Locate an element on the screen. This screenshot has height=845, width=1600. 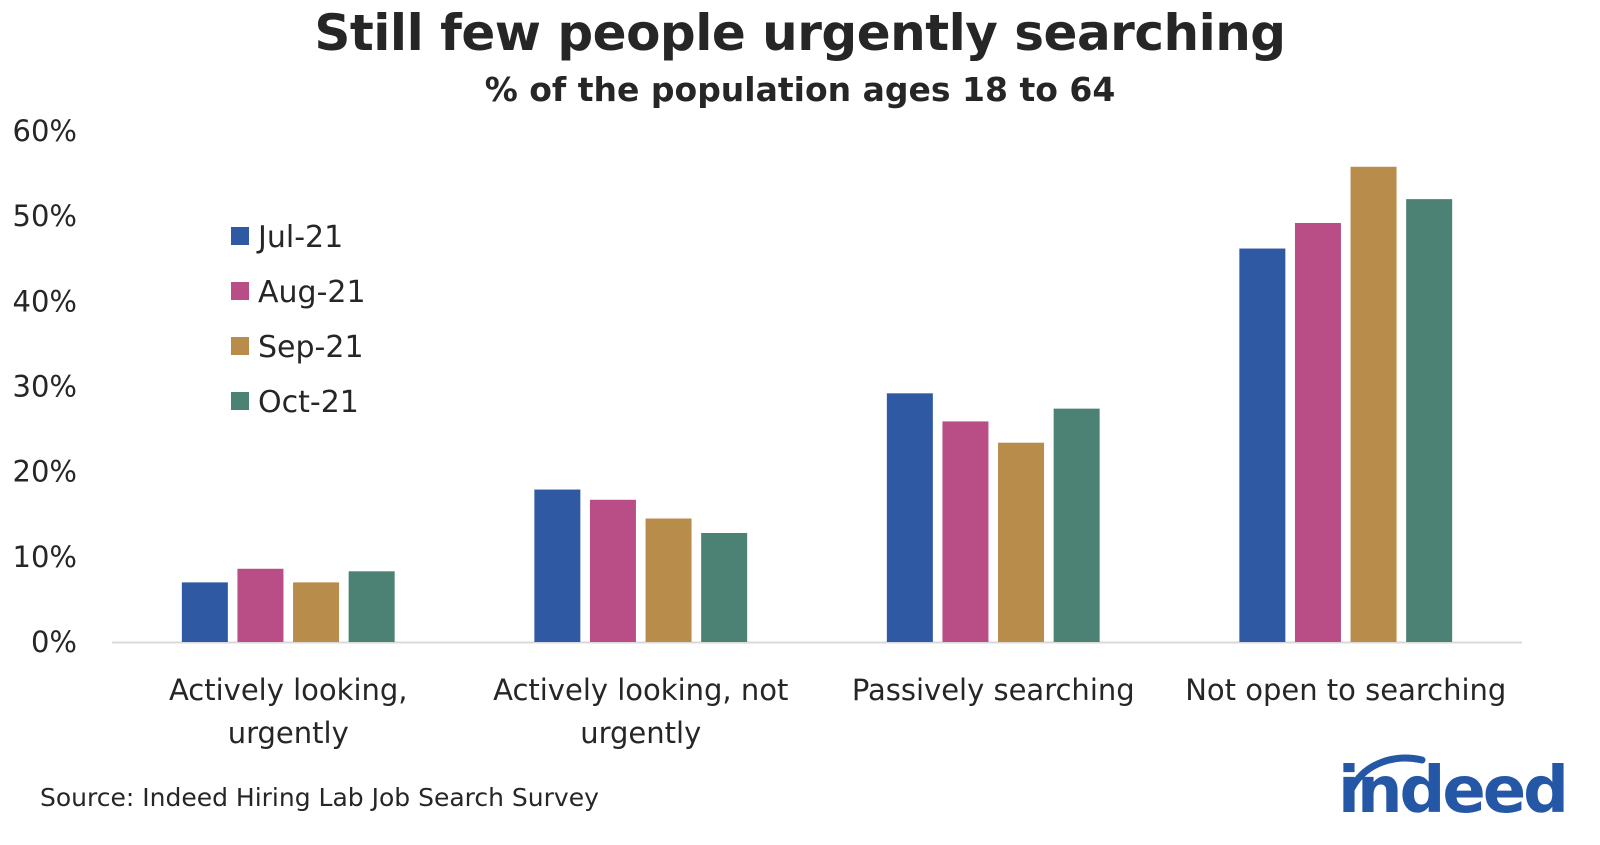
x-tick-label: Actively looking, not is located at coordinates (640, 690).